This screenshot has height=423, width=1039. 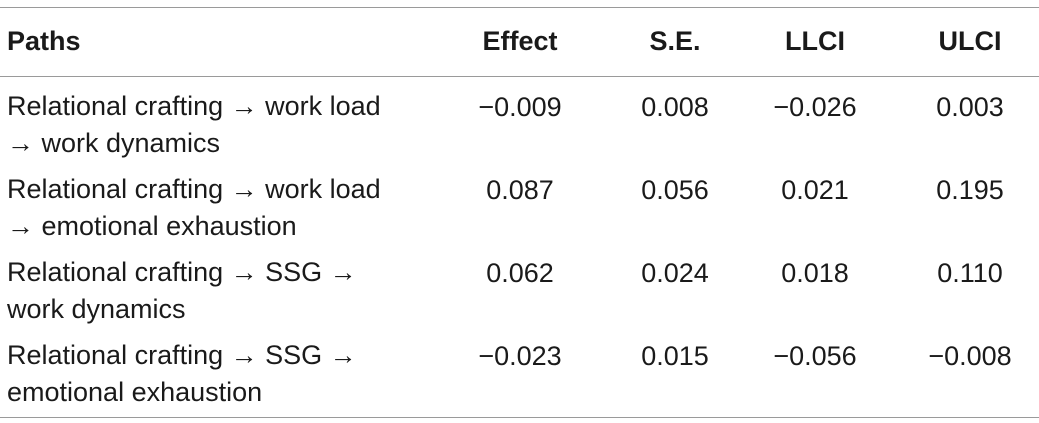 I want to click on row-llci: 0.021, so click(x=815, y=190).